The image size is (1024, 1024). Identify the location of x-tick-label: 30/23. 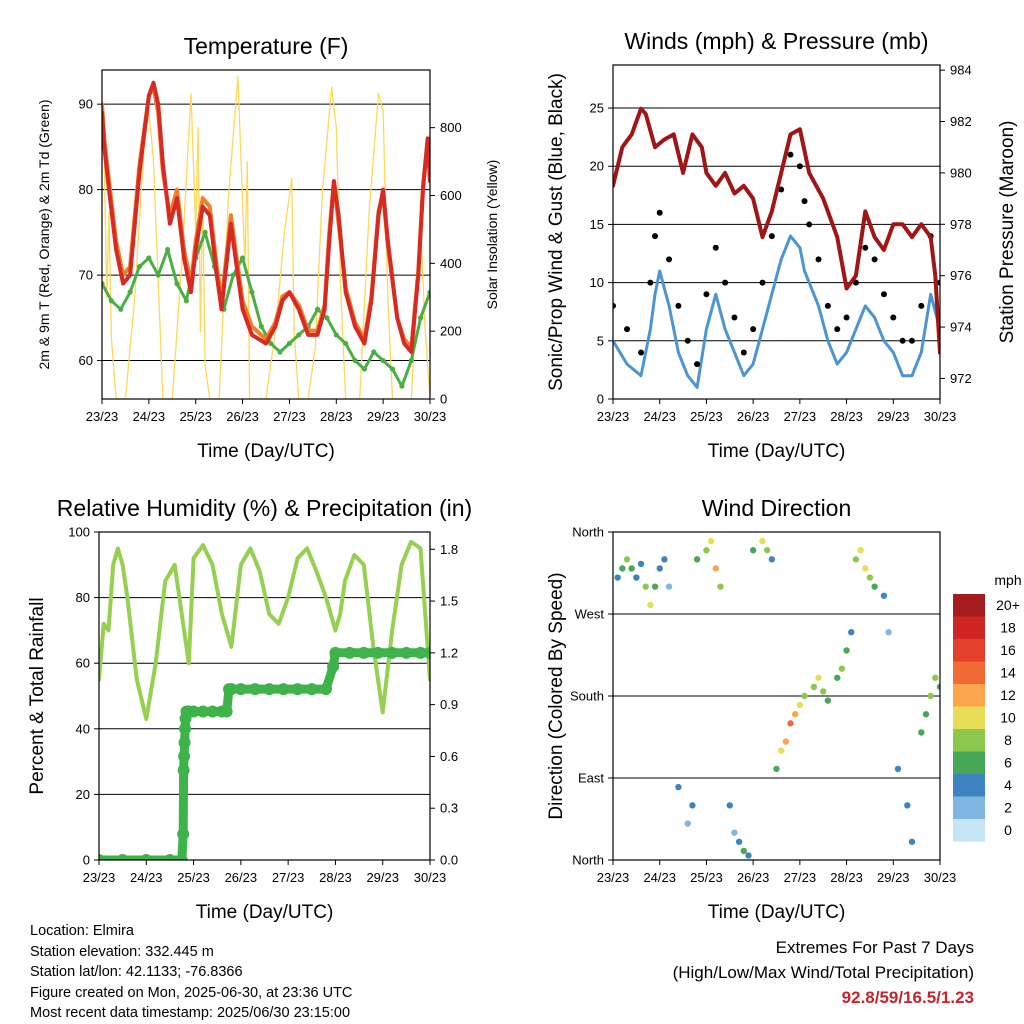
(940, 416).